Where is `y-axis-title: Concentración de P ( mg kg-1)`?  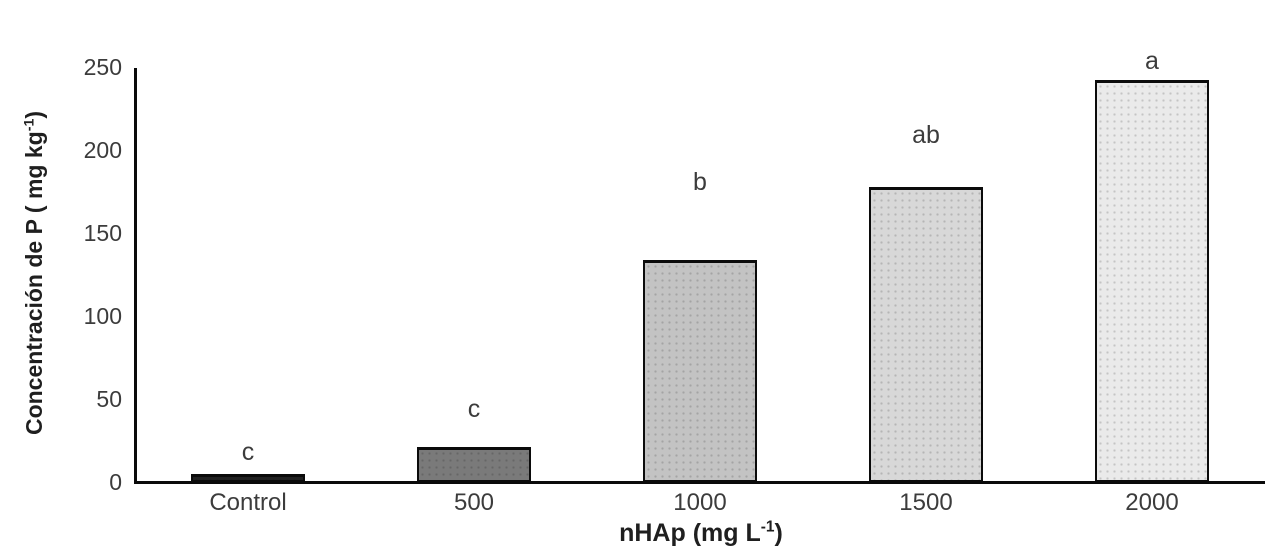
y-axis-title: Concentración de P ( mg kg-1) is located at coordinates (34, 273).